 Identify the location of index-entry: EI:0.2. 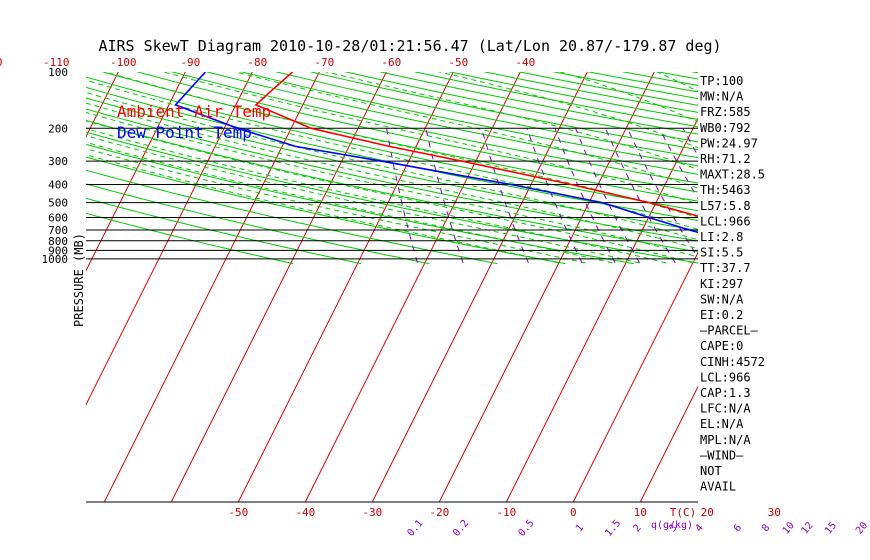
(721, 315).